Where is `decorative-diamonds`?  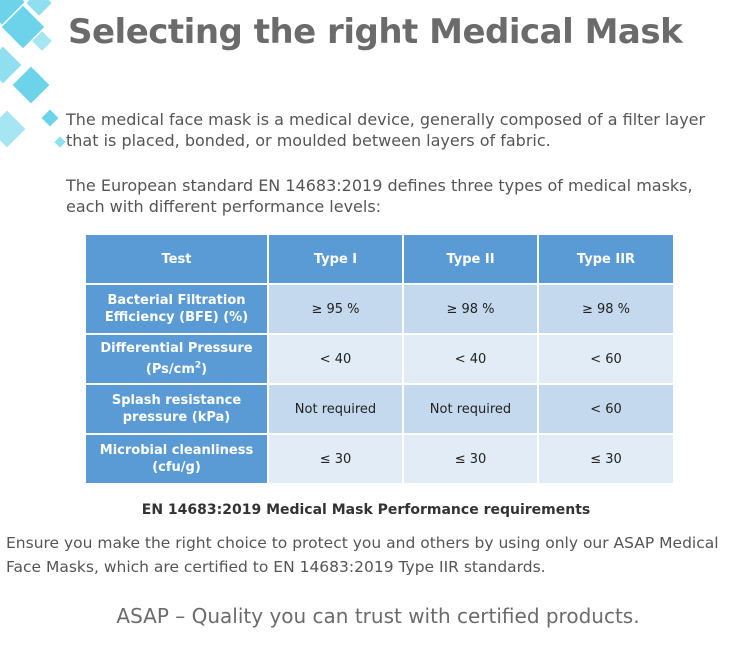 decorative-diamonds is located at coordinates (33, 74).